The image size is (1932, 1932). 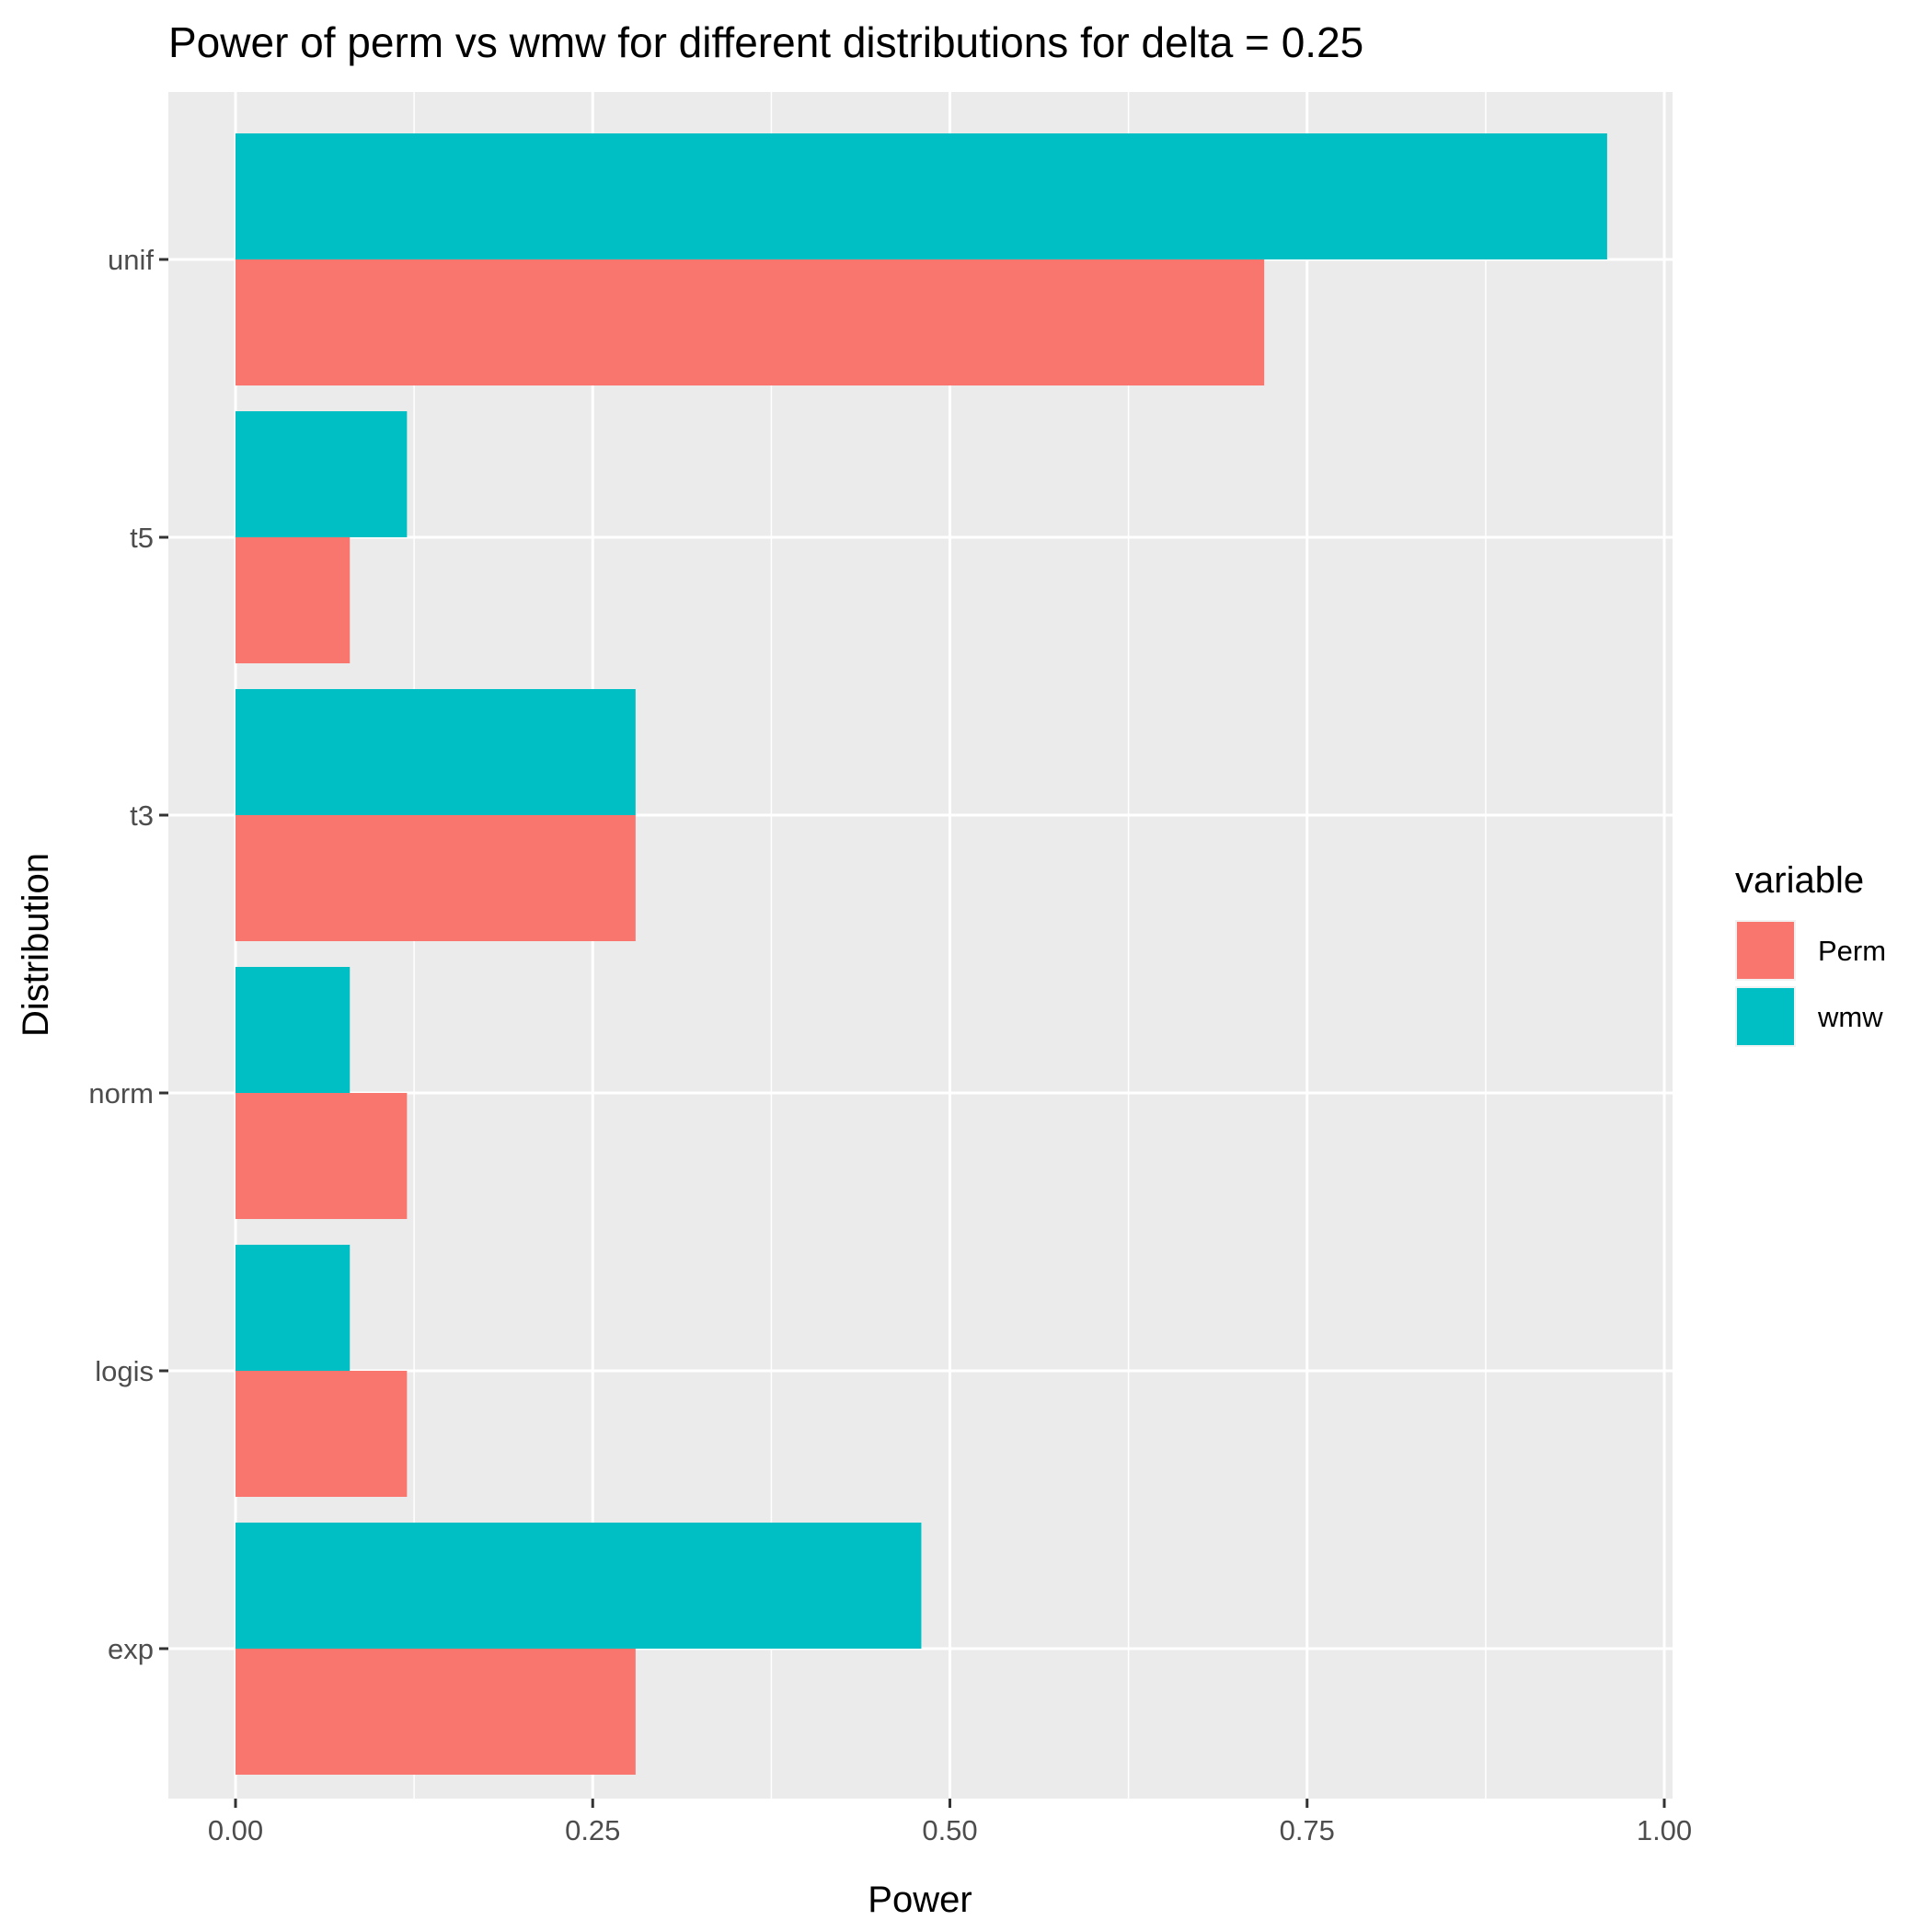 I want to click on bar-perm-t5, so click(x=293, y=600).